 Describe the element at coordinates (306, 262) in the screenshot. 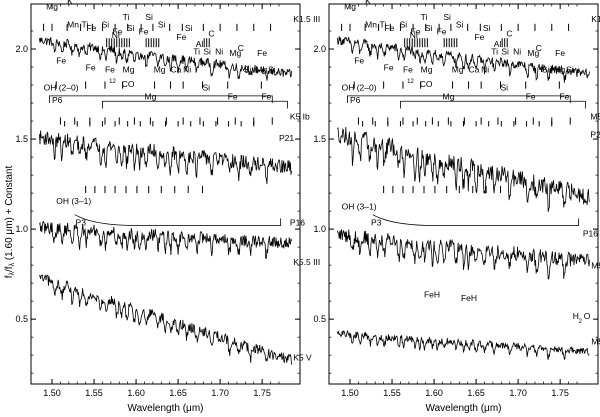

I see `spectral-annotation: K5.5 III` at that location.